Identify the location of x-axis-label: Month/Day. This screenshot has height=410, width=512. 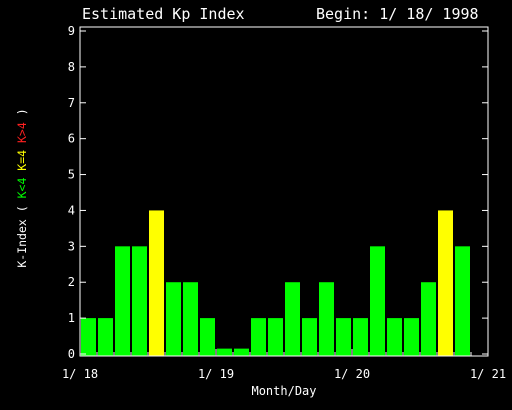
(283, 391).